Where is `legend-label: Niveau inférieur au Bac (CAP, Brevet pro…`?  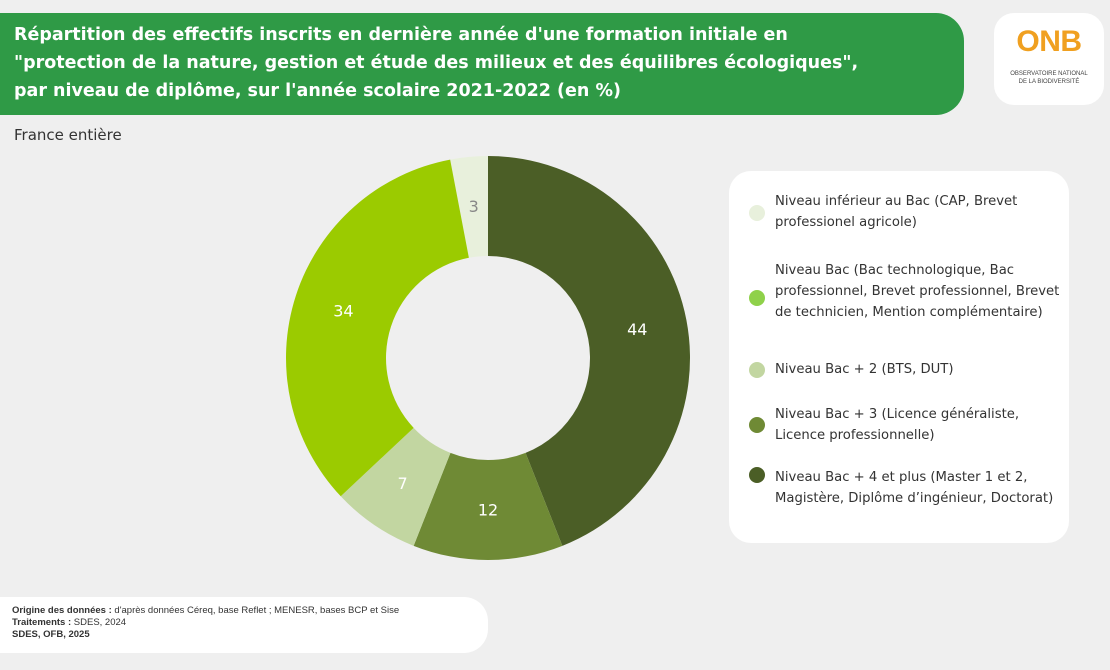 legend-label: Niveau inférieur au Bac (CAP, Brevet pro… is located at coordinates (896, 212).